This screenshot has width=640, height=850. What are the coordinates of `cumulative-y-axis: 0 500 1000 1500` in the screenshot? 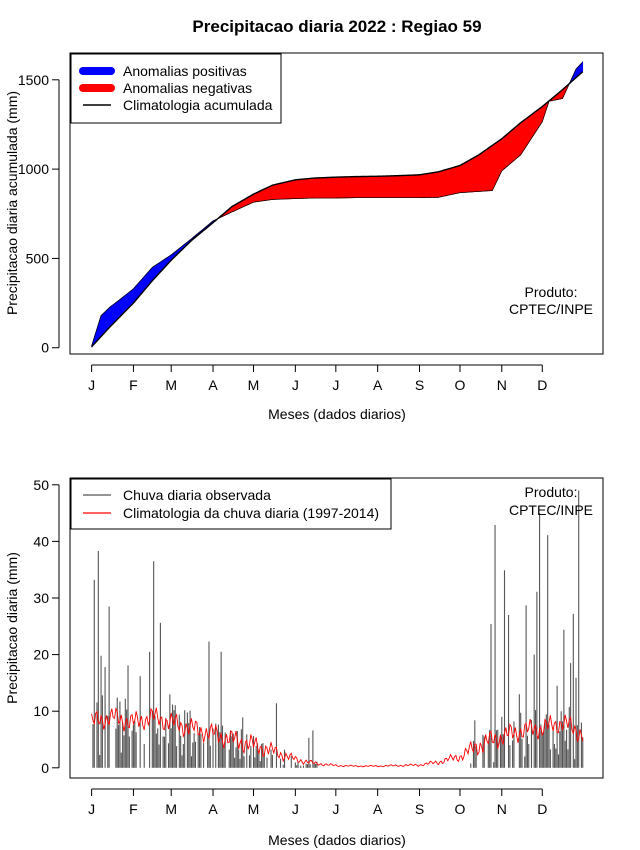 It's located at (39, 214).